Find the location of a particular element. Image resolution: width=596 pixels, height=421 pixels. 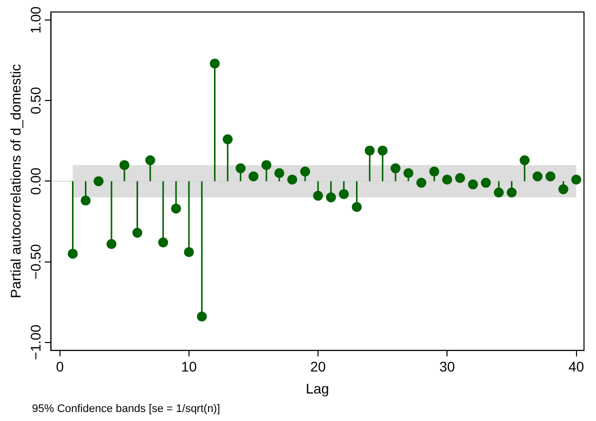

x-tick-label: 40 is located at coordinates (576, 366).